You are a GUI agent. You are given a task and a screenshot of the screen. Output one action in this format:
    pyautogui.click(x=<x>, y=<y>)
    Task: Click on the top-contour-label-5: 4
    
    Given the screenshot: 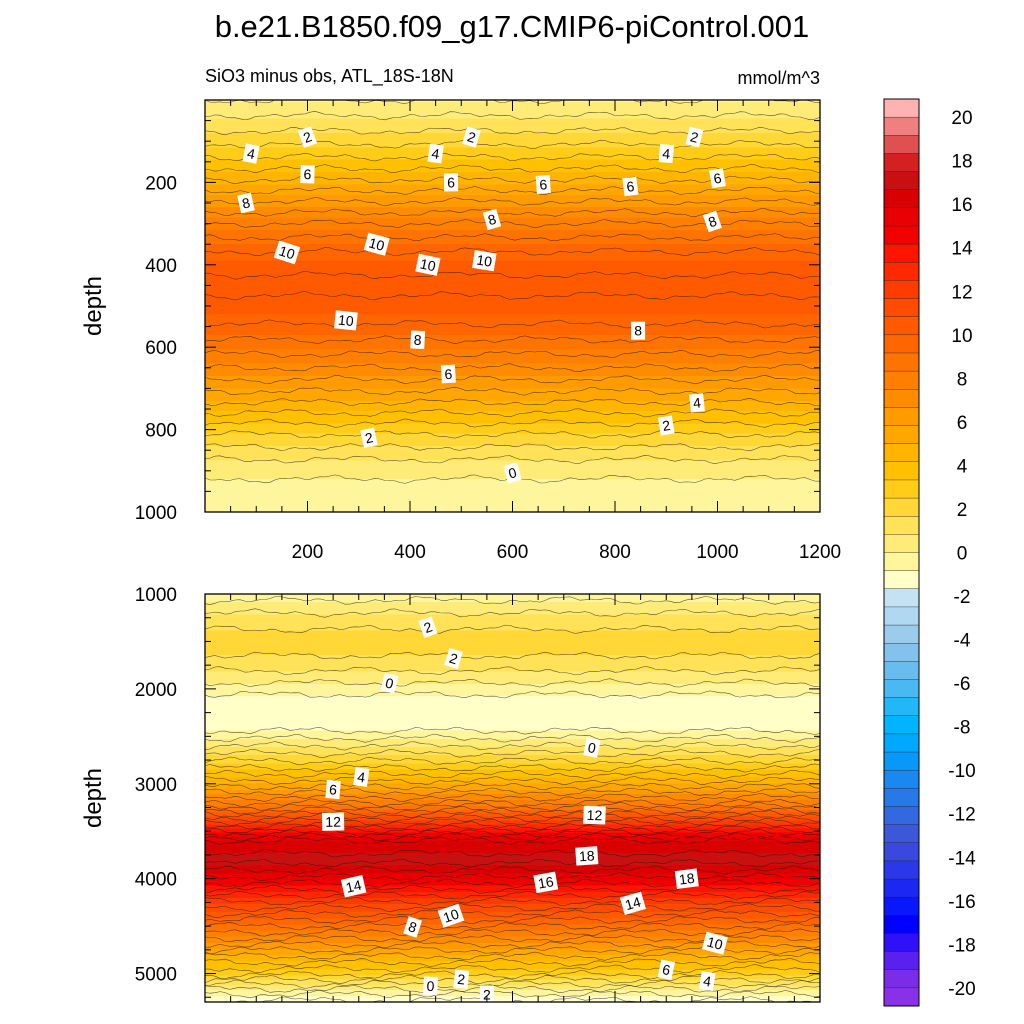 What is the action you would take?
    pyautogui.click(x=666, y=154)
    